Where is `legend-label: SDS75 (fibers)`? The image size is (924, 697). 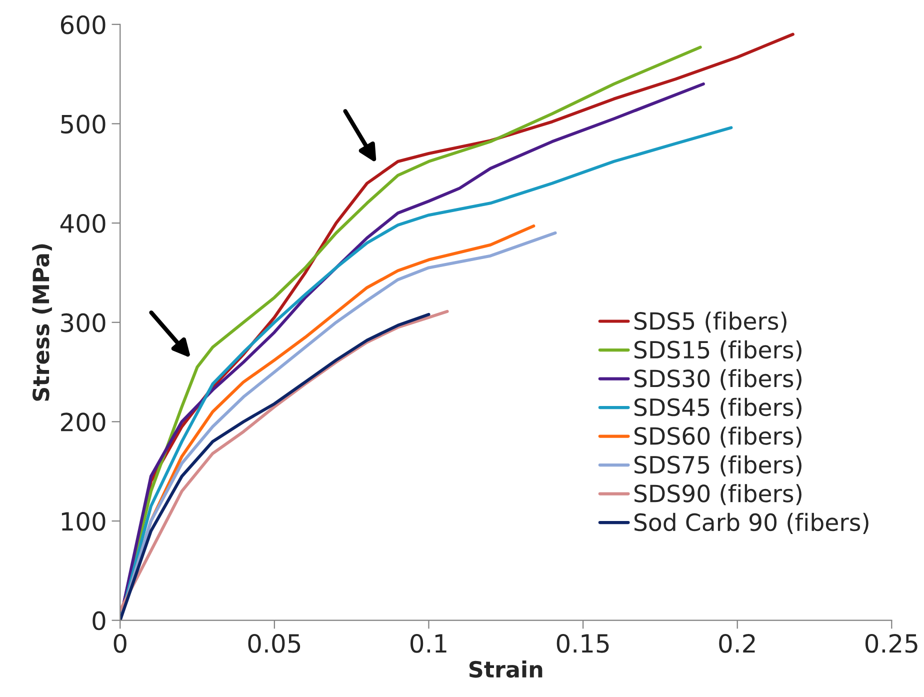 legend-label: SDS75 (fibers) is located at coordinates (718, 465).